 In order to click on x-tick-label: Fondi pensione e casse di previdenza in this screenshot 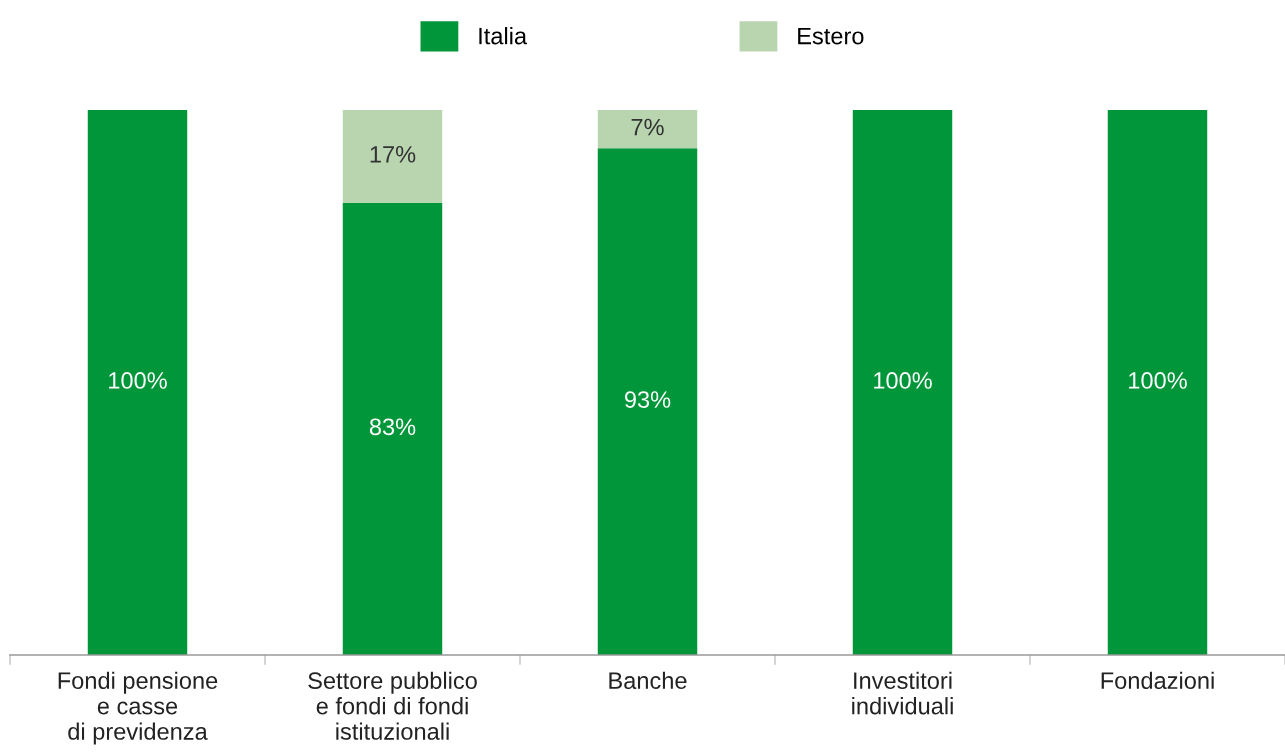, I will do `click(138, 708)`.